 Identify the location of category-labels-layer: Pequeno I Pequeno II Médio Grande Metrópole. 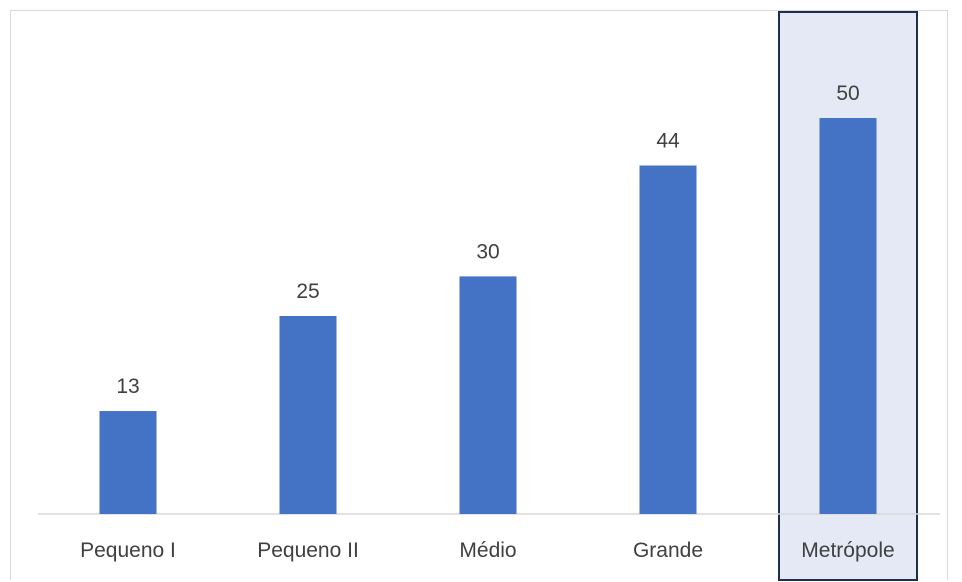
(487, 550).